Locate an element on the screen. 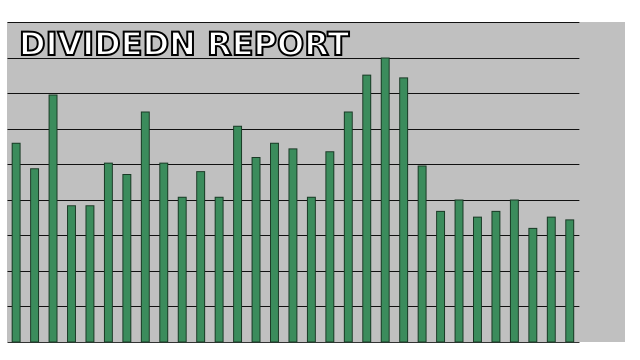 Image resolution: width=640 pixels, height=360 pixels. chart-title: DIVIDEDN REPORT is located at coordinates (184, 44).